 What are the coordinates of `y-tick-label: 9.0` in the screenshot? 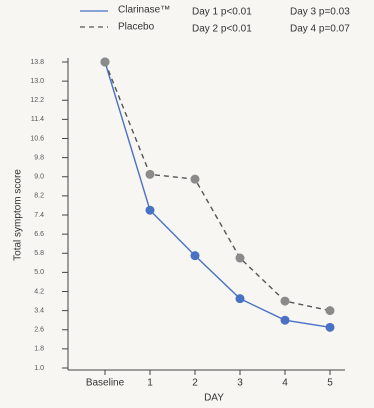 It's located at (39, 177).